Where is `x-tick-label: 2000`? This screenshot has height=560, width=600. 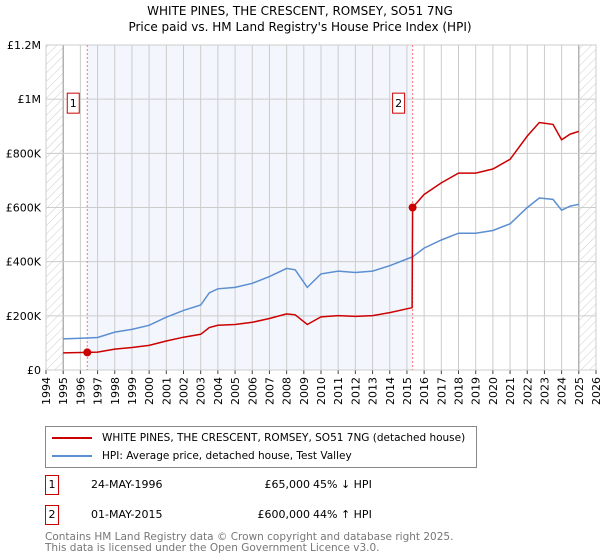 x-tick-label: 2000 is located at coordinates (149, 391).